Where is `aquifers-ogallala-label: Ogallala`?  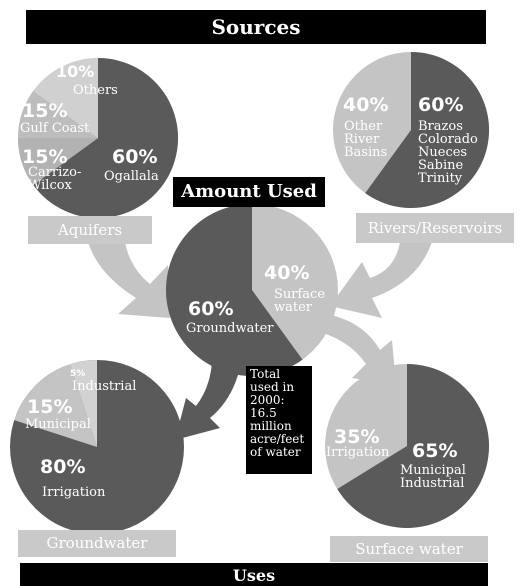
aquifers-ogallala-label: Ogallala is located at coordinates (131, 176).